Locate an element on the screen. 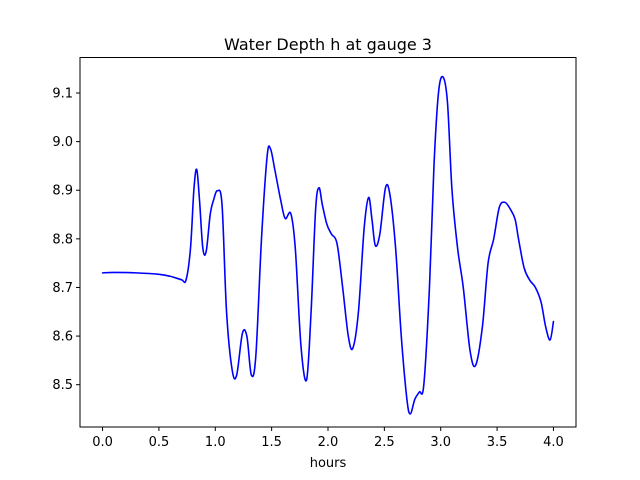 This screenshot has height=480, width=640. x-tick-label: 3.0 is located at coordinates (440, 442).